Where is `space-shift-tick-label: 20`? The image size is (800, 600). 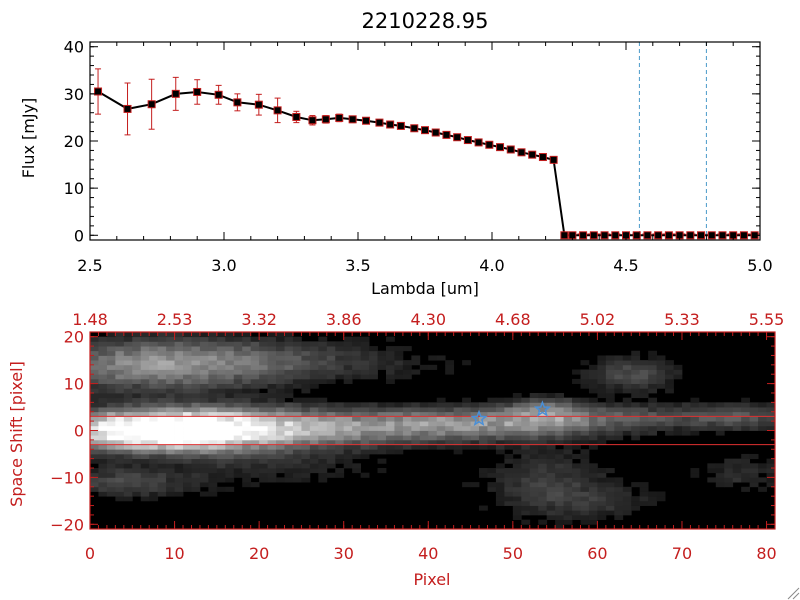
space-shift-tick-label: 20 is located at coordinates (74, 337).